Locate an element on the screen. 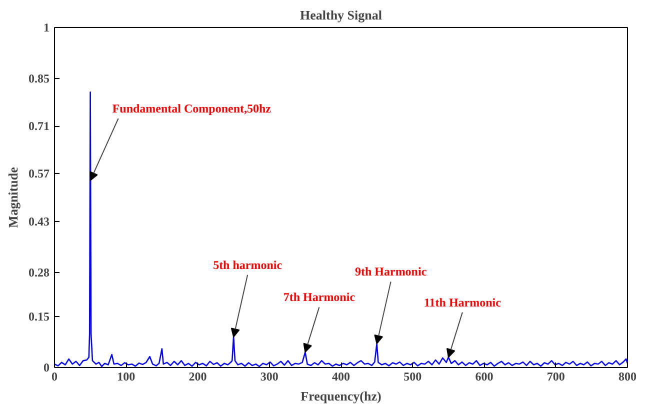  x-axis-title: Frequency(hz) is located at coordinates (341, 396).